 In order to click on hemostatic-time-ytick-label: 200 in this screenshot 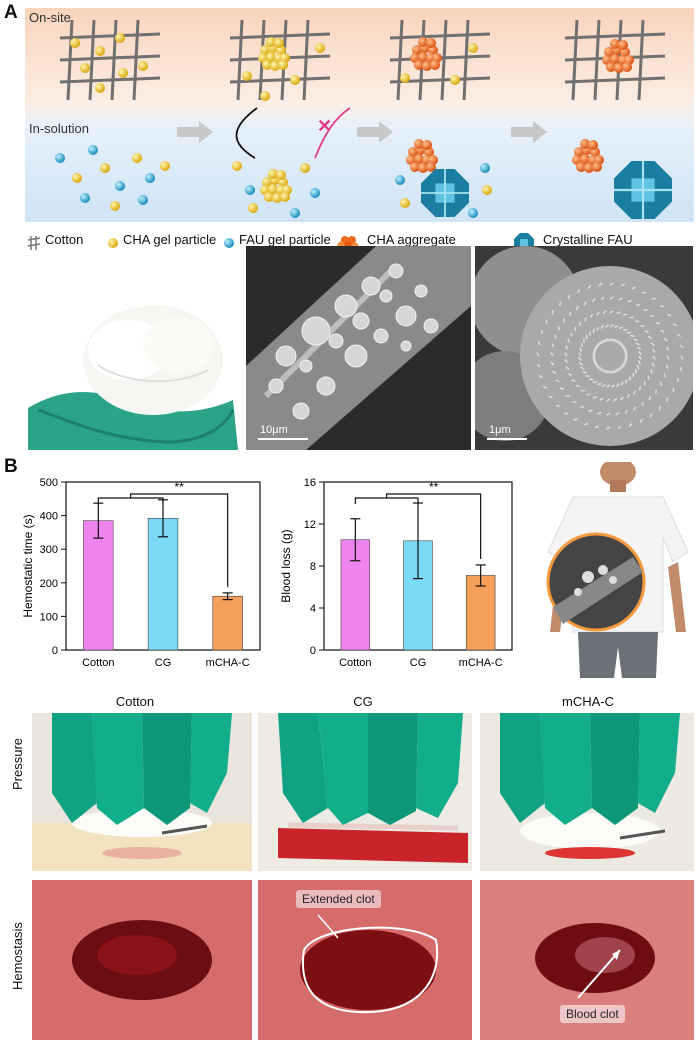, I will do `click(49, 584)`.